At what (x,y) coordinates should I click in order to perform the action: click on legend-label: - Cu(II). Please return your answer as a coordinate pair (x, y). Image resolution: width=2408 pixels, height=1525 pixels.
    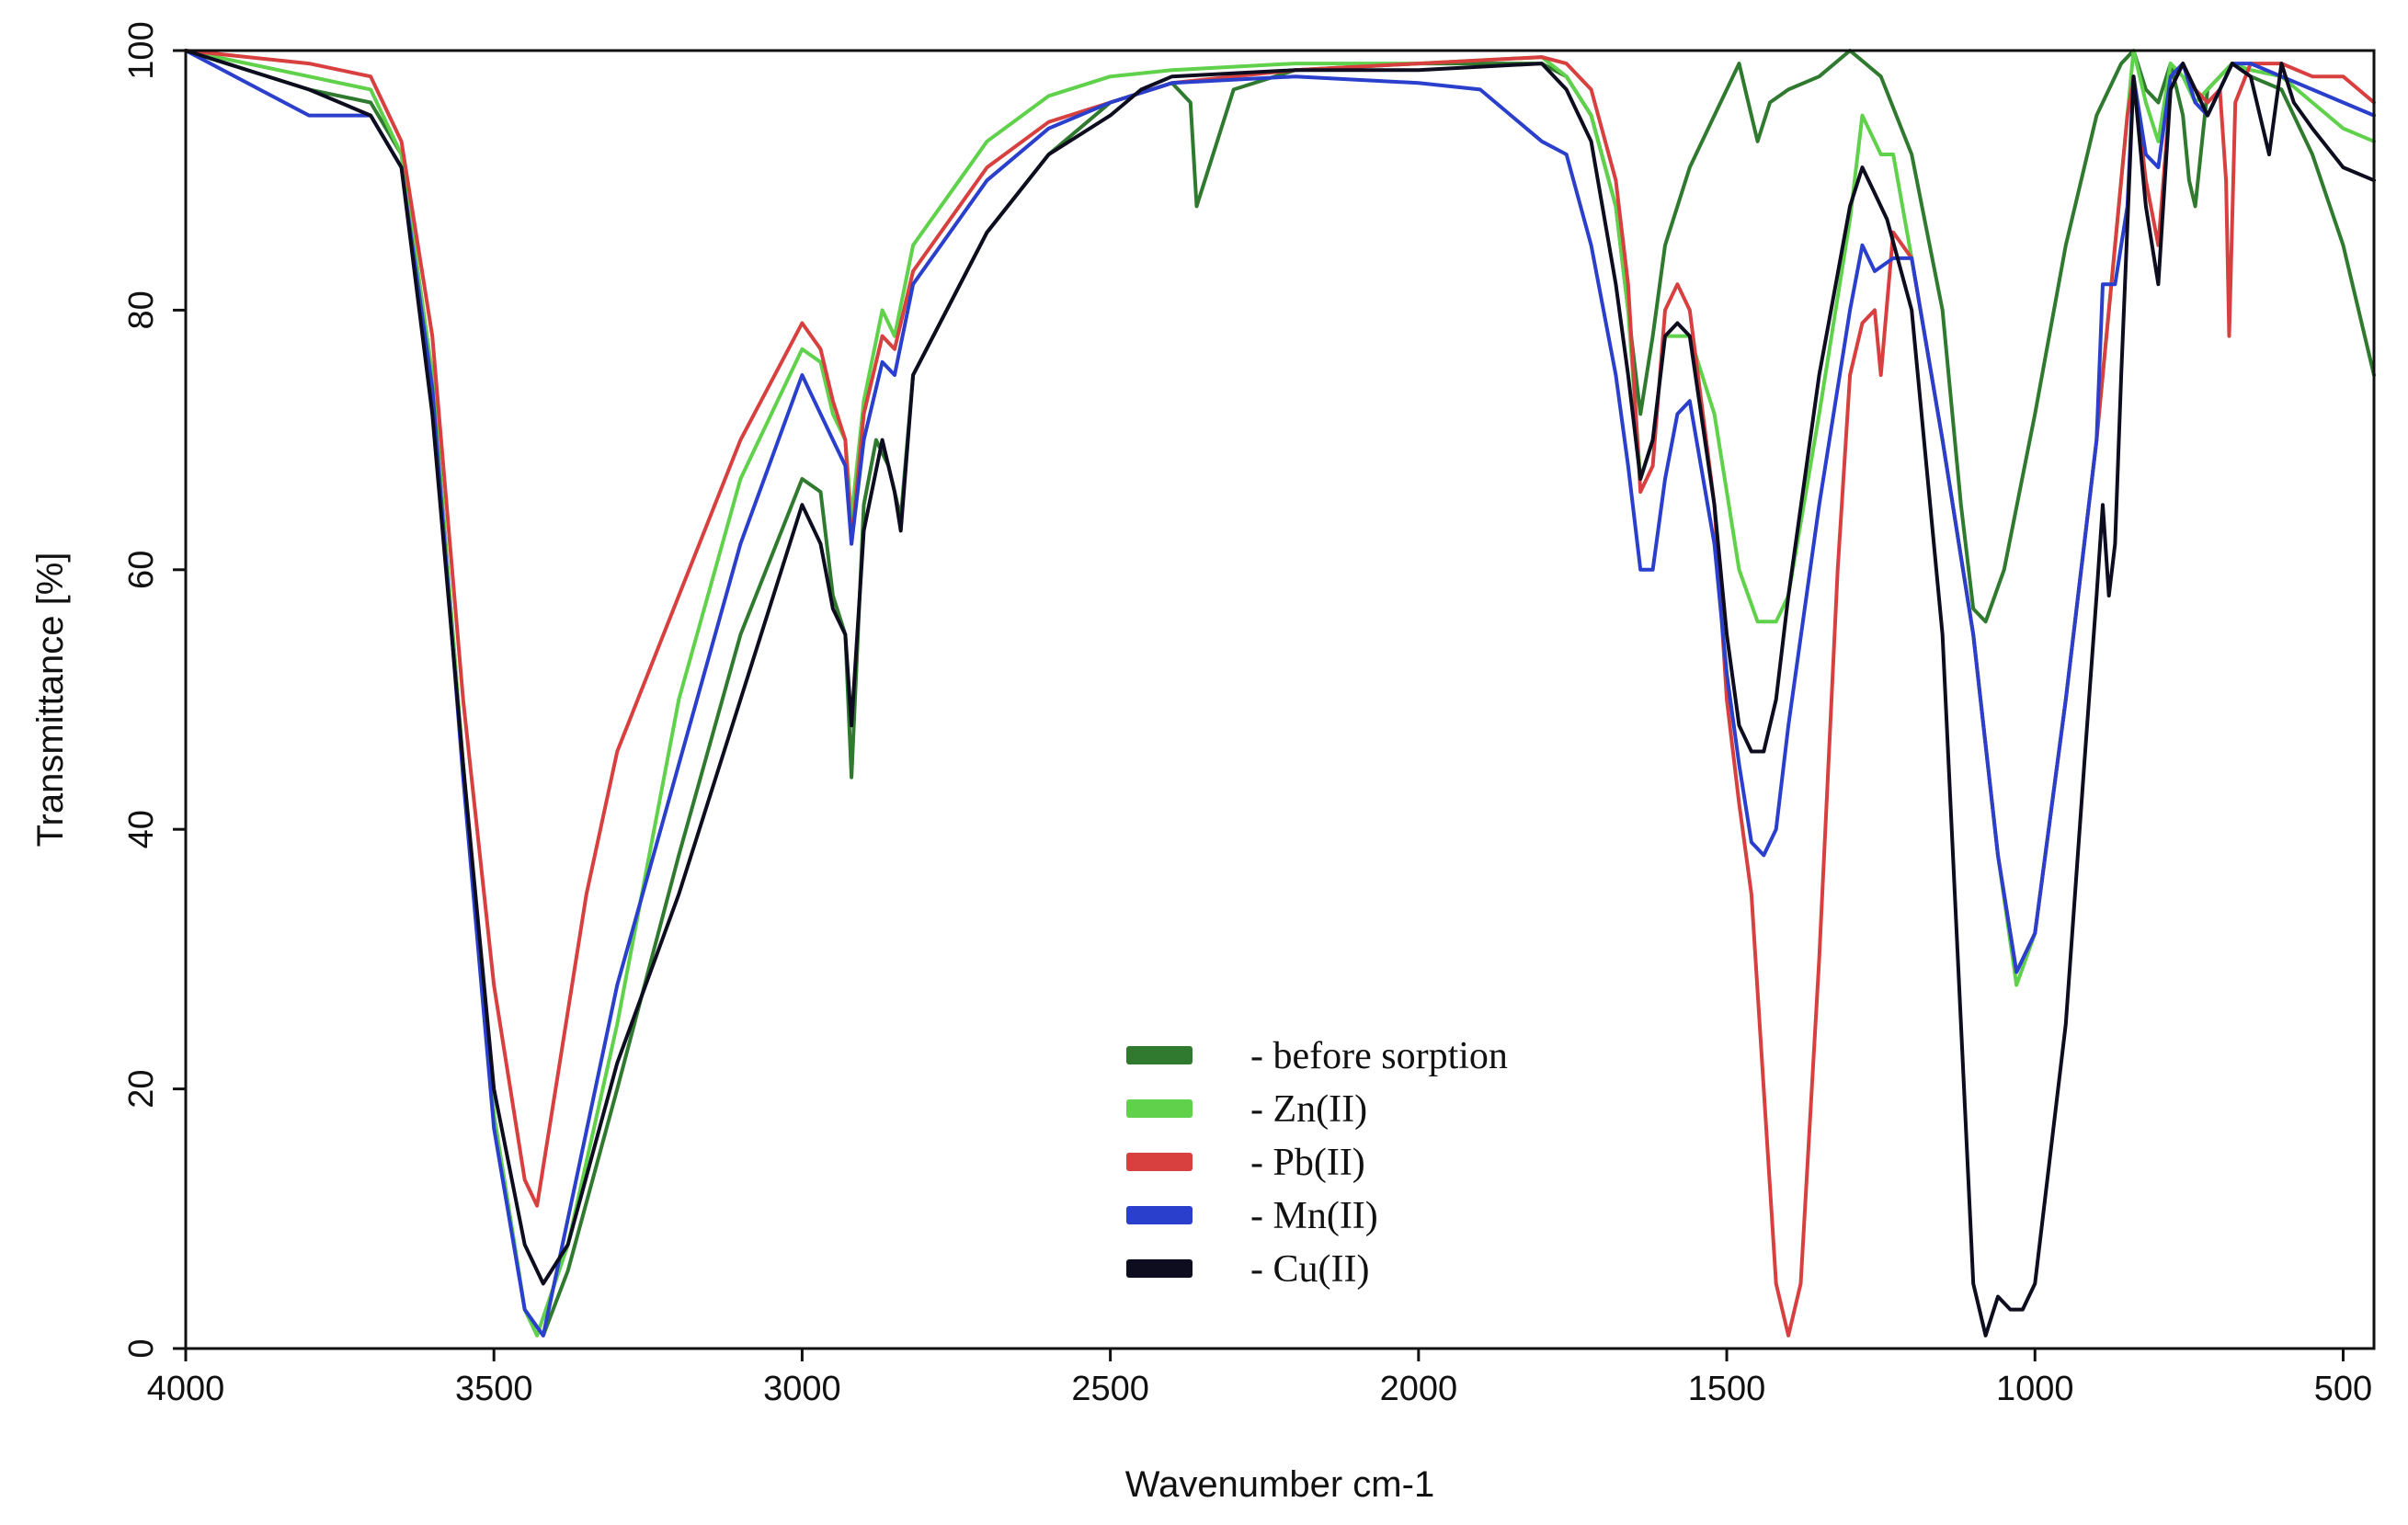
    Looking at the image, I should click on (1309, 1269).